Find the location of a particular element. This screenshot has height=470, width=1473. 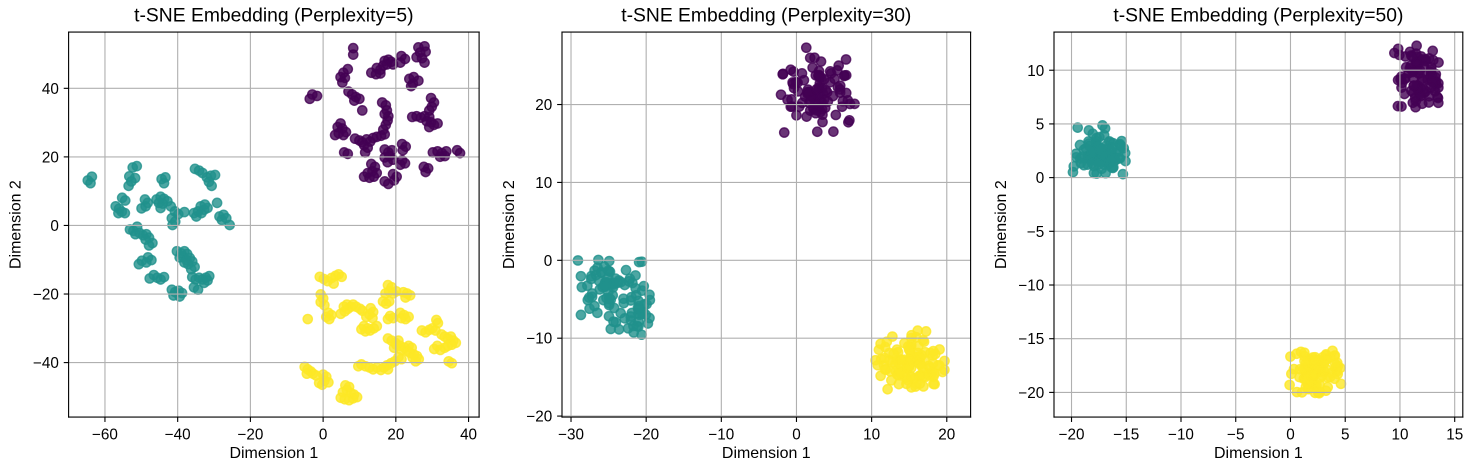

svg-text:t-SNE Embedding (Perplexity=50: t-SNE Embedding (Perplexity=50) is located at coordinates (1258, 16).